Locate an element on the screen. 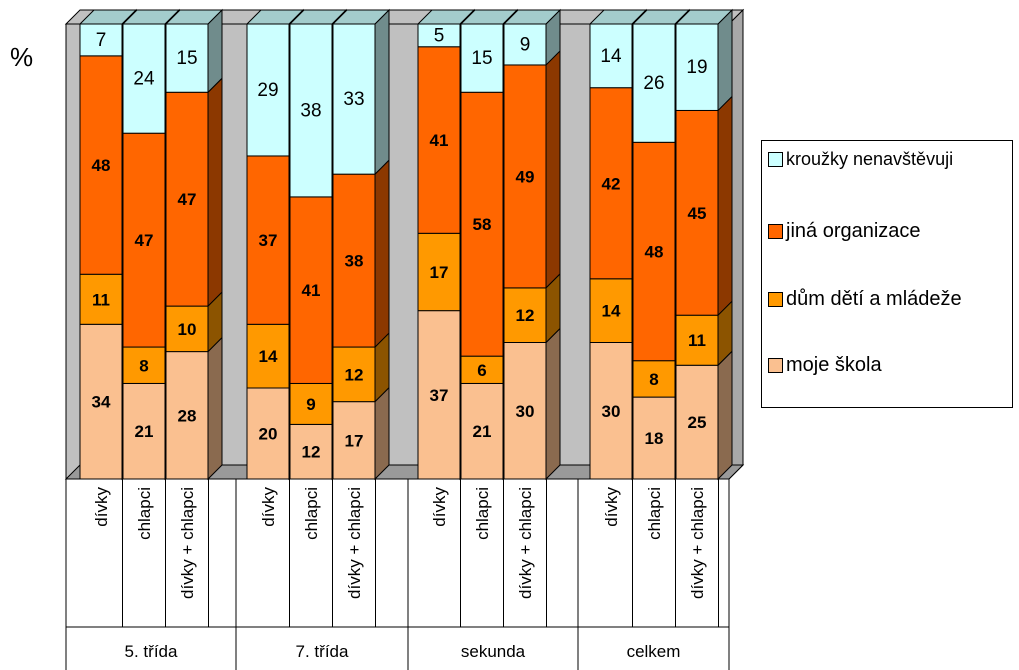 The width and height of the screenshot is (1019, 670). legend-label: kroužky nenavštěvuji is located at coordinates (870, 159).